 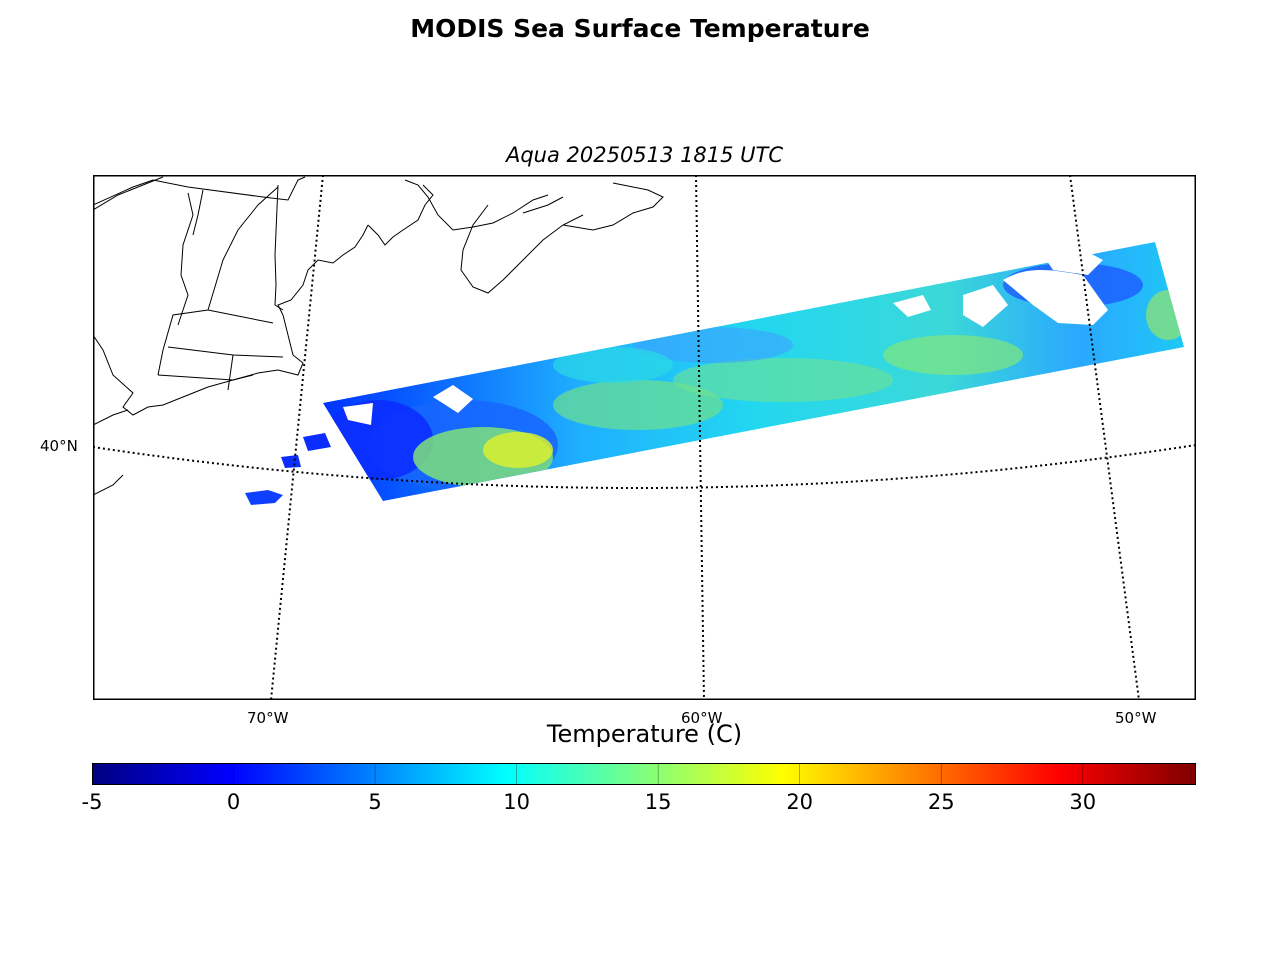 What do you see at coordinates (1083, 802) in the screenshot?
I see `colorbar-tick-label: 30` at bounding box center [1083, 802].